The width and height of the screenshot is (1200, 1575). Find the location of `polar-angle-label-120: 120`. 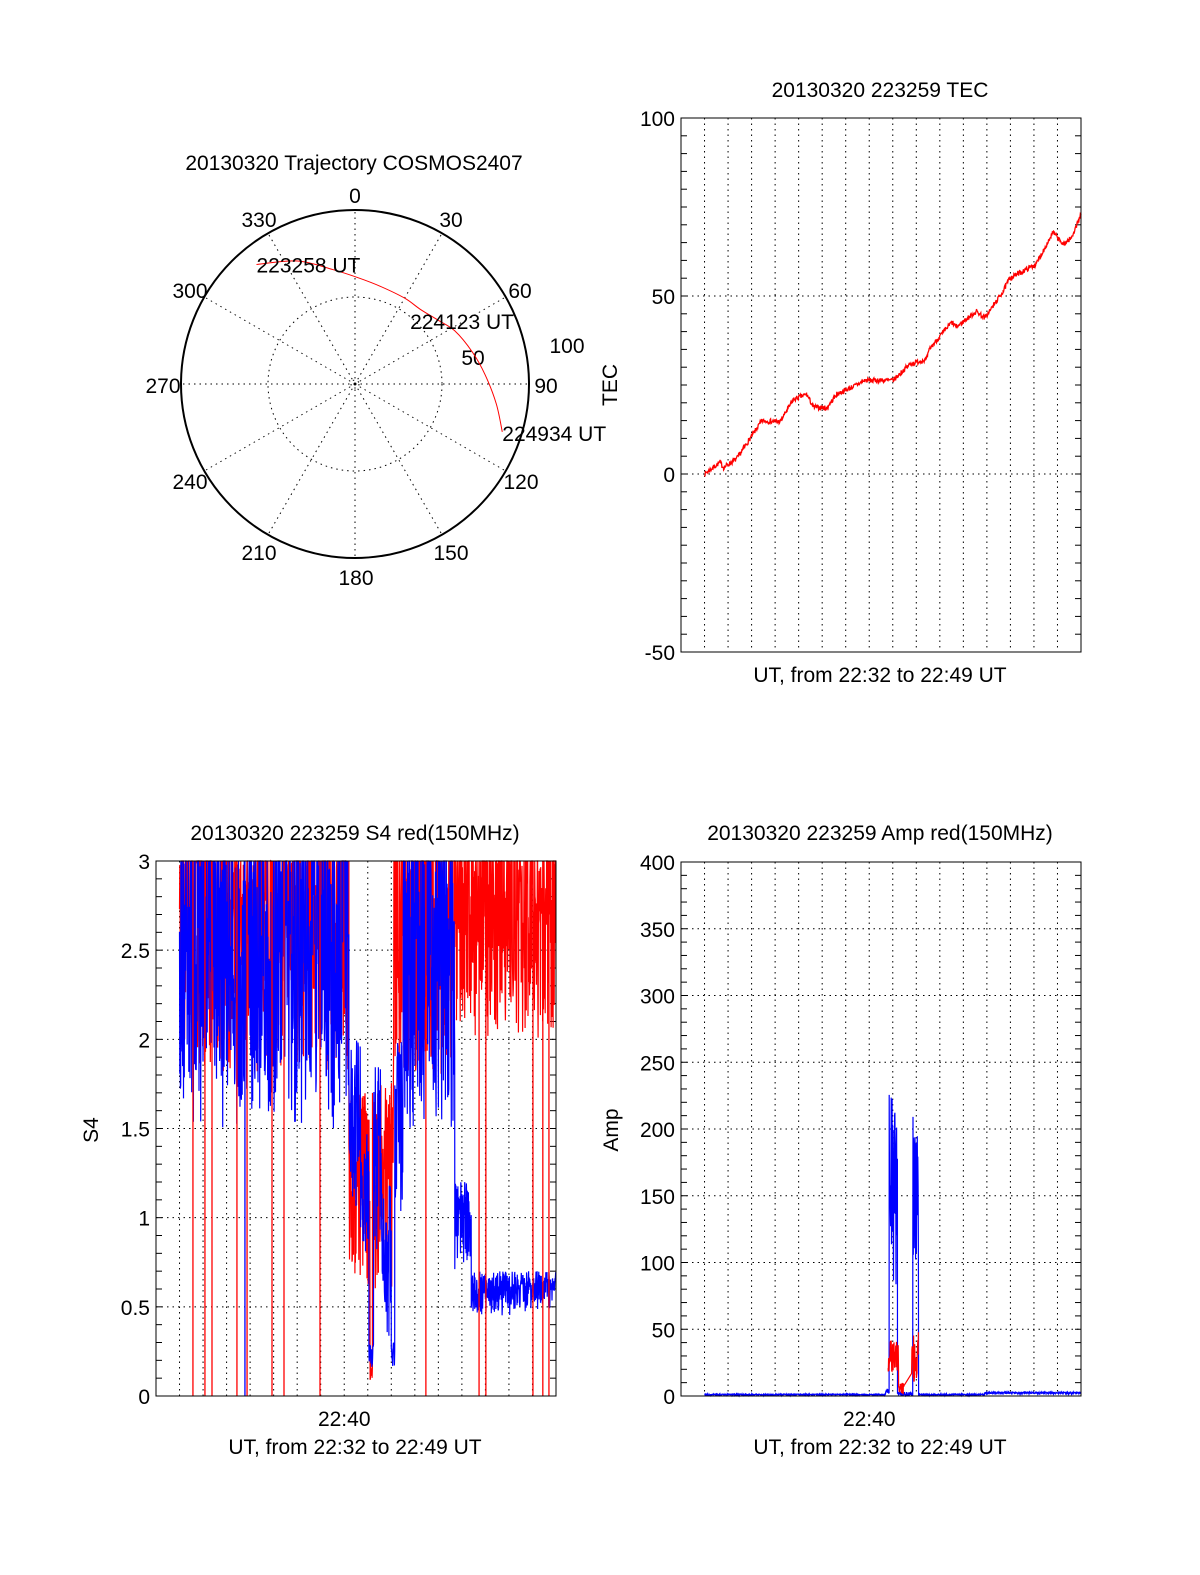

polar-angle-label-120: 120 is located at coordinates (520, 482).